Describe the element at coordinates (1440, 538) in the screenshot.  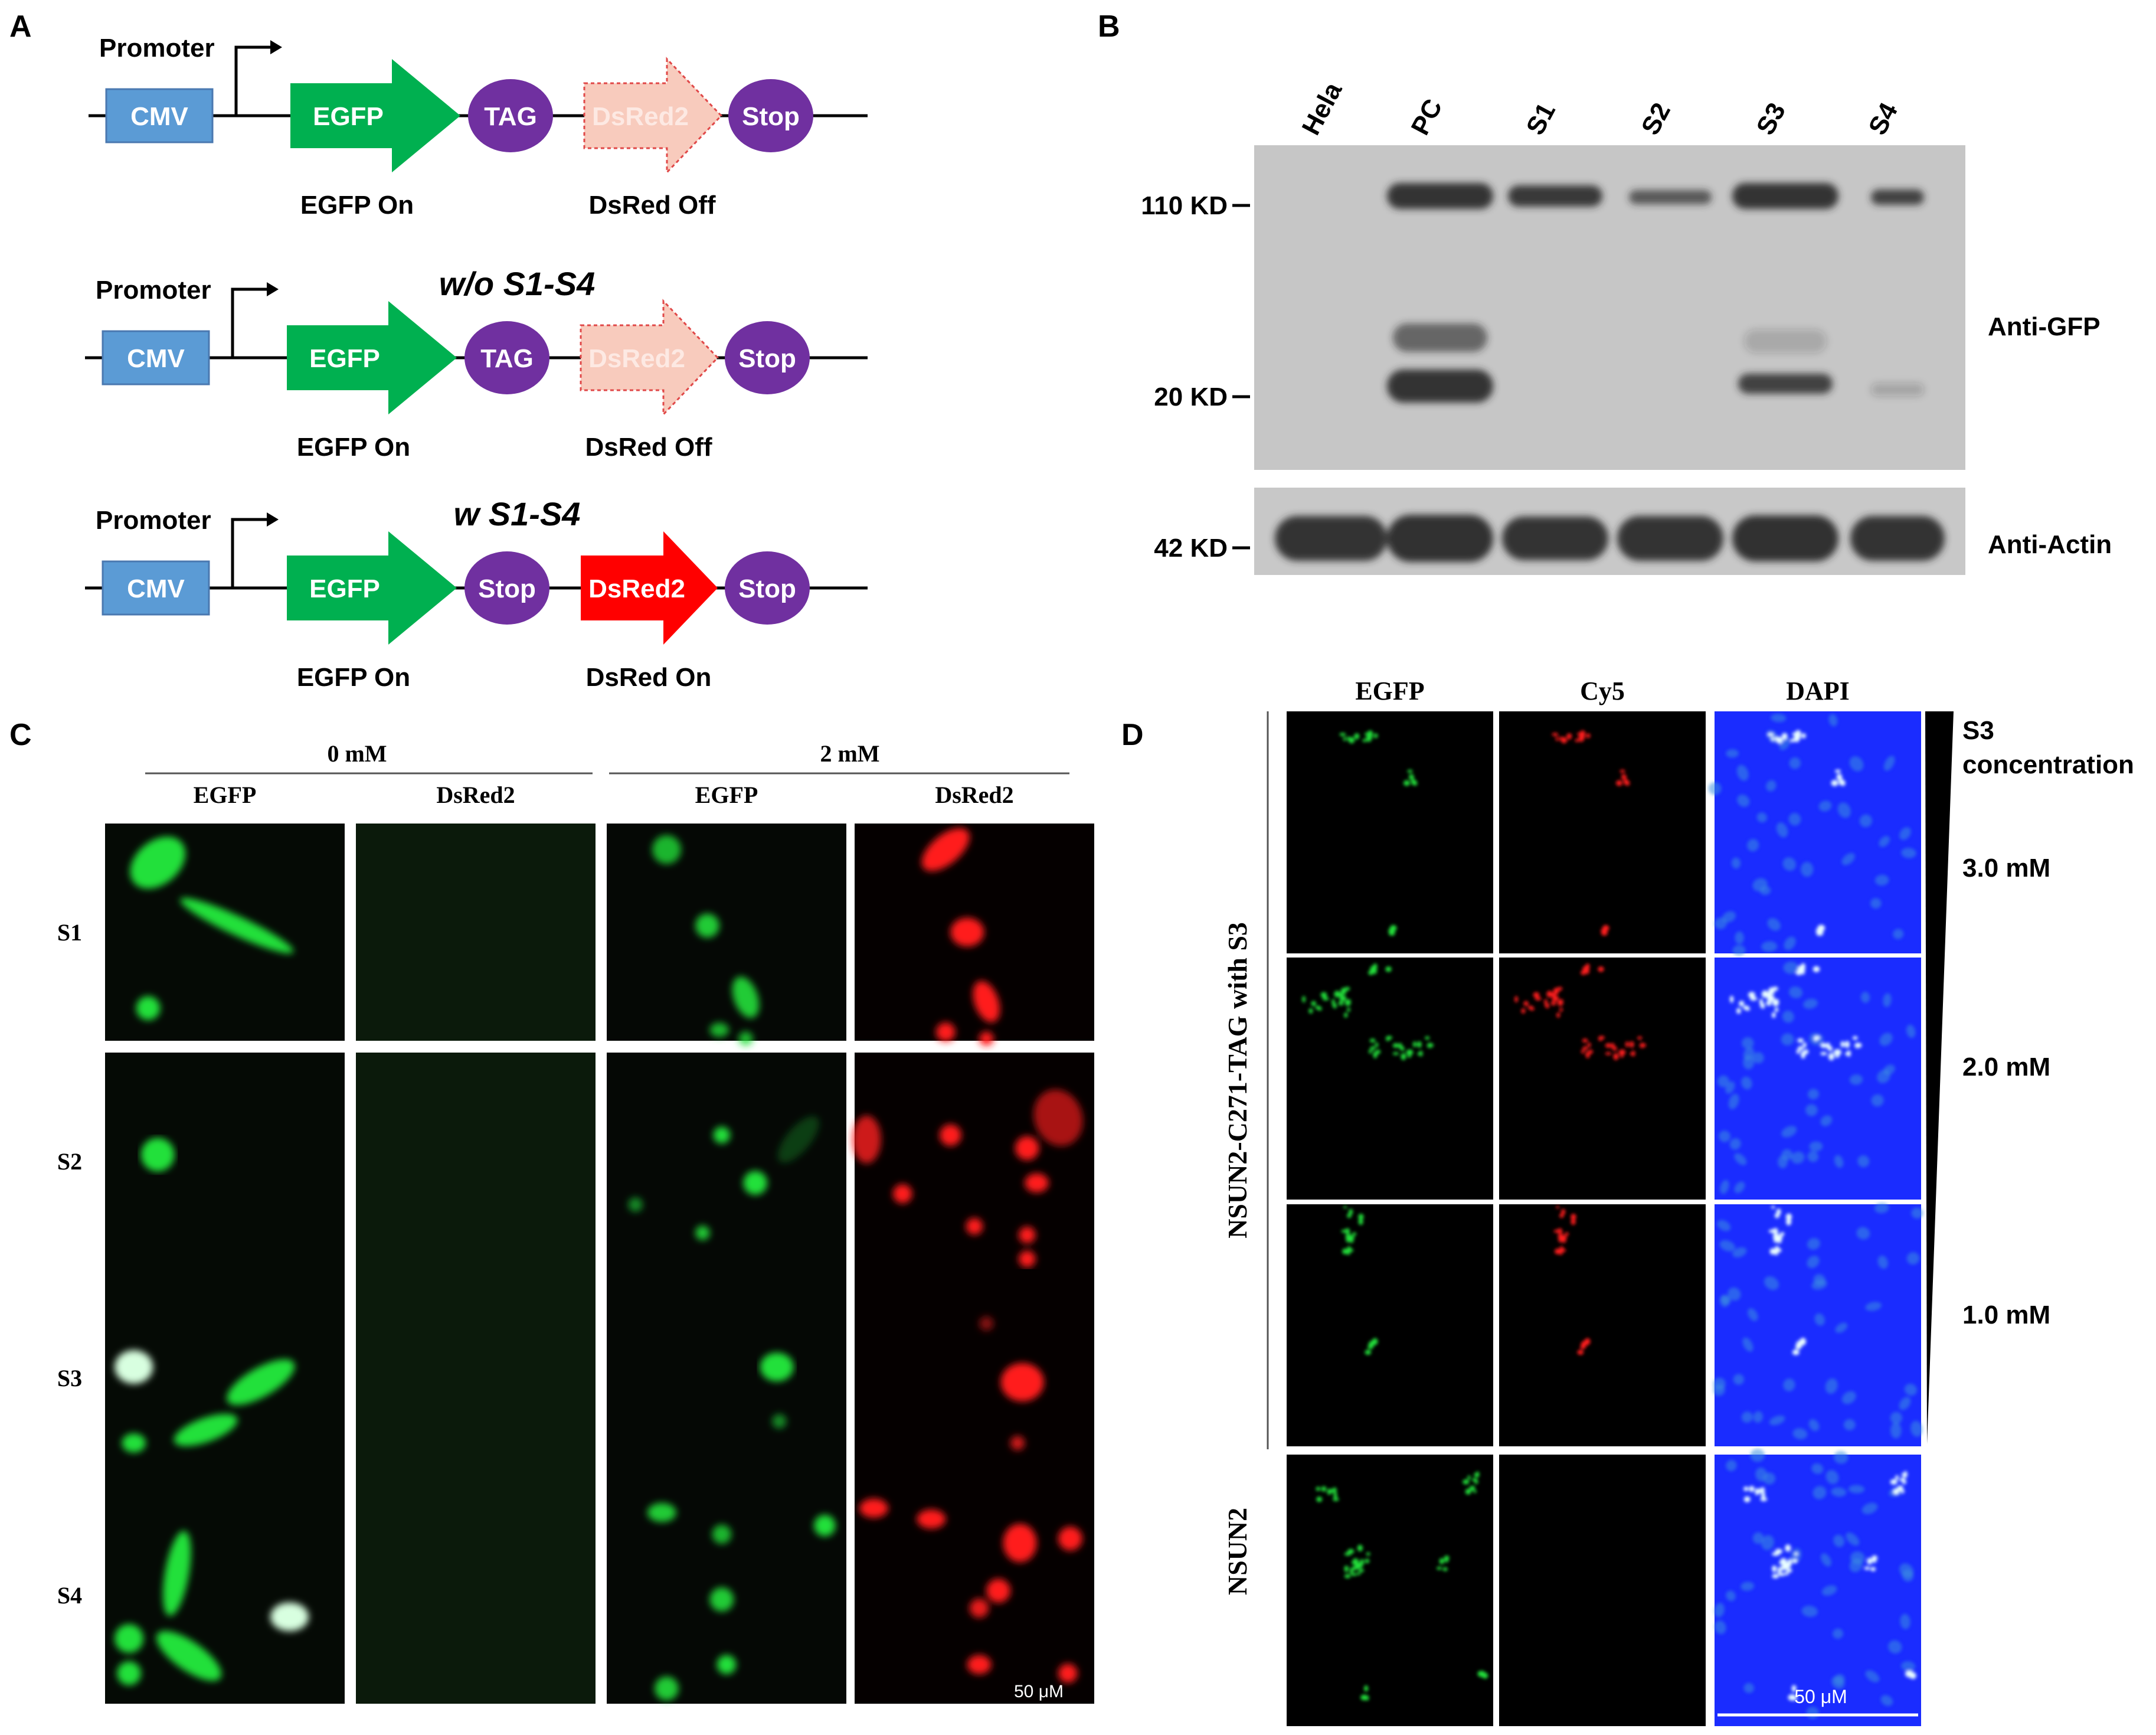
I see `blot-band` at that location.